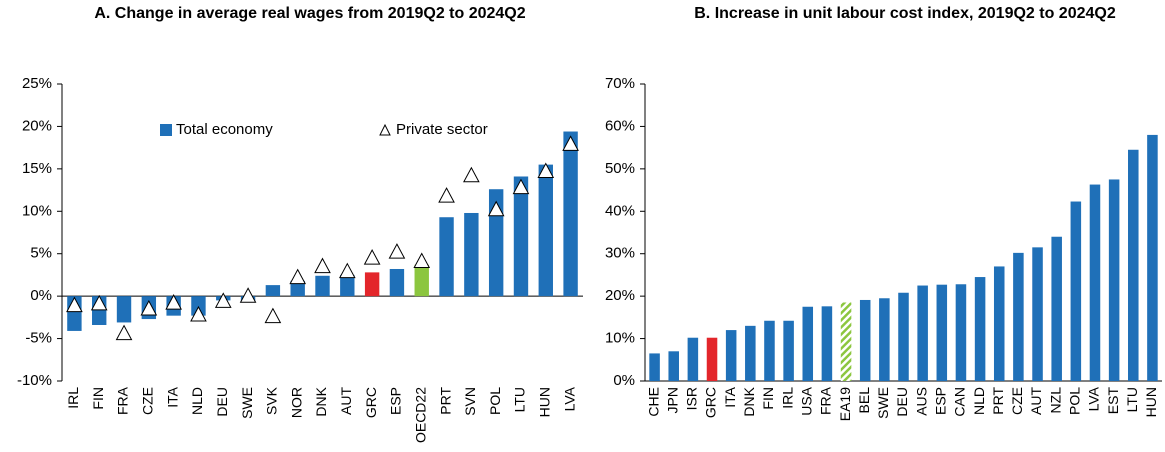 The width and height of the screenshot is (1165, 452). What do you see at coordinates (998, 401) in the screenshot?
I see `x-tick-label: PRT` at bounding box center [998, 401].